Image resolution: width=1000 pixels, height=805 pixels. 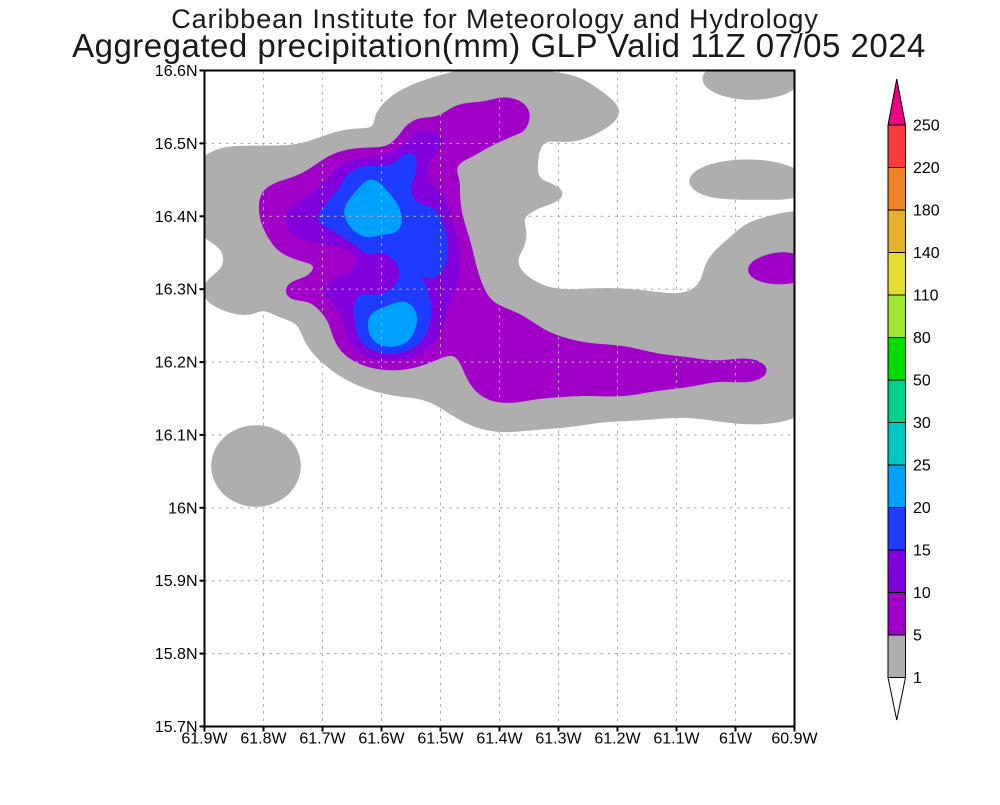 What do you see at coordinates (176, 363) in the screenshot?
I see `svg-text: 16.2N` at bounding box center [176, 363].